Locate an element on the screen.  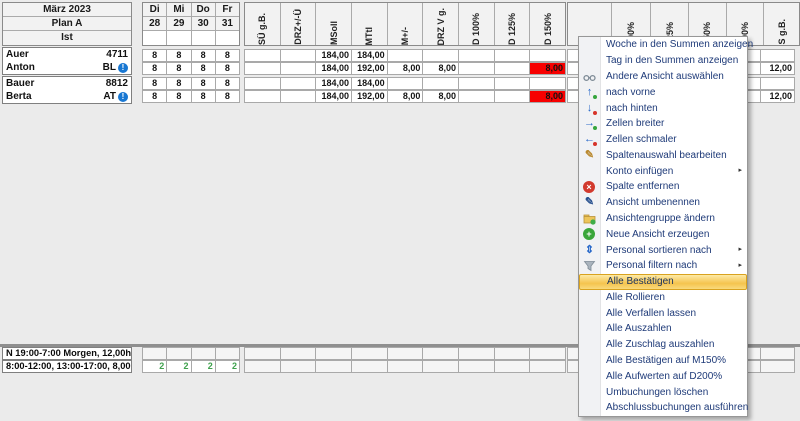
column-header: D 100% is located at coordinates (477, 24).